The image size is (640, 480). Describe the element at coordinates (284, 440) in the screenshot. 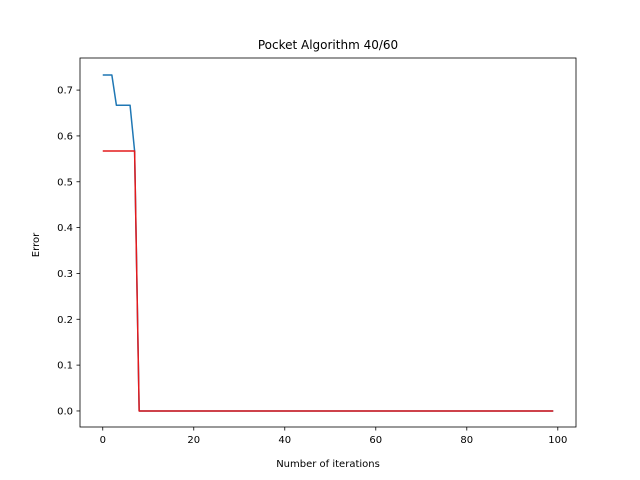

I see `x-tick-label: 40` at that location.